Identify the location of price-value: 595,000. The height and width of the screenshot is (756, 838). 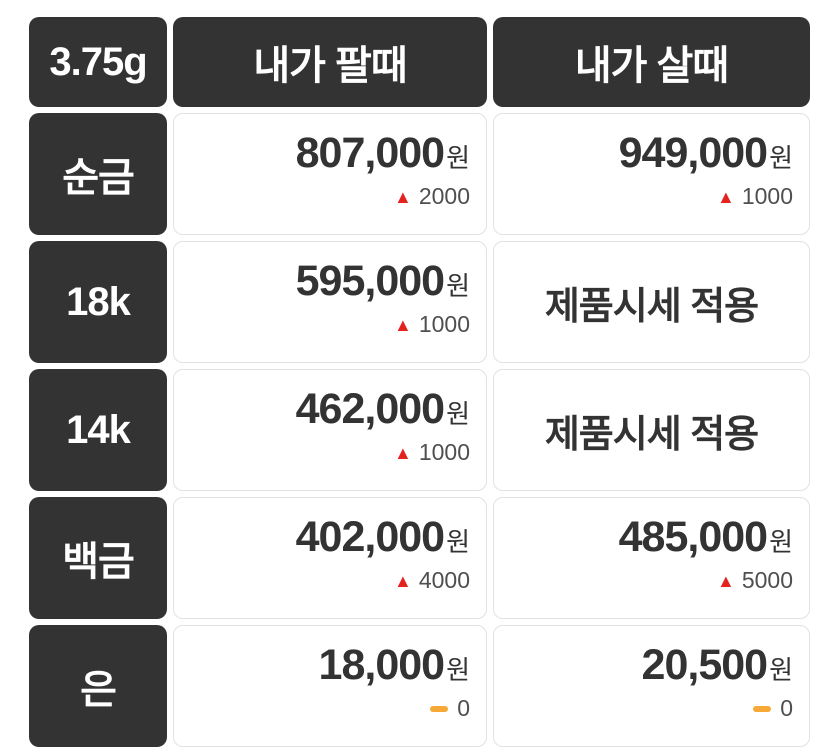
(370, 281).